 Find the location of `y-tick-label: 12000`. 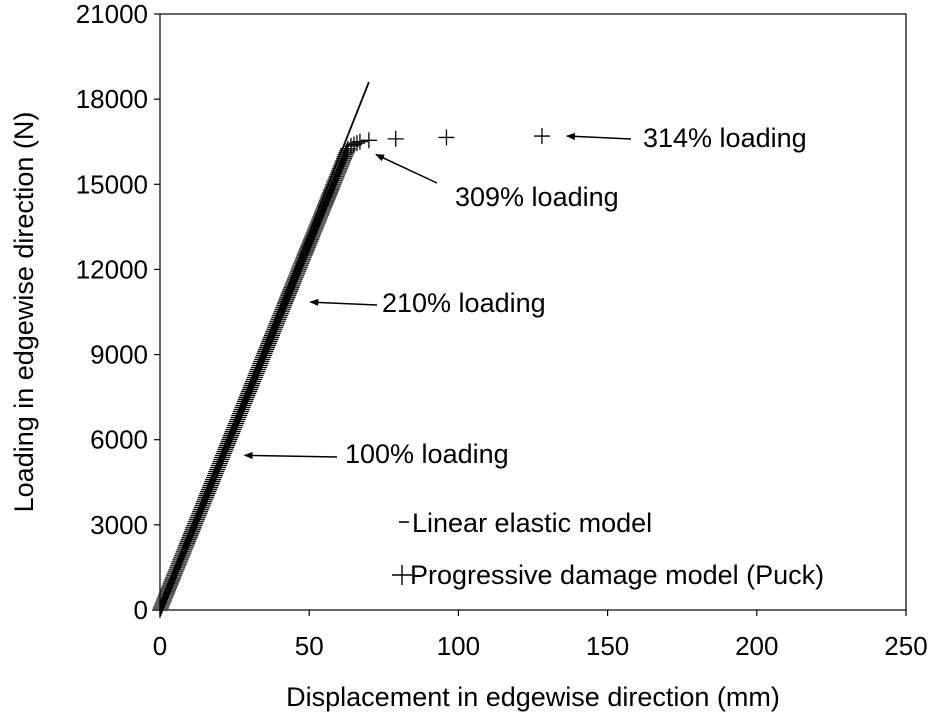

y-tick-label: 12000 is located at coordinates (112, 269).